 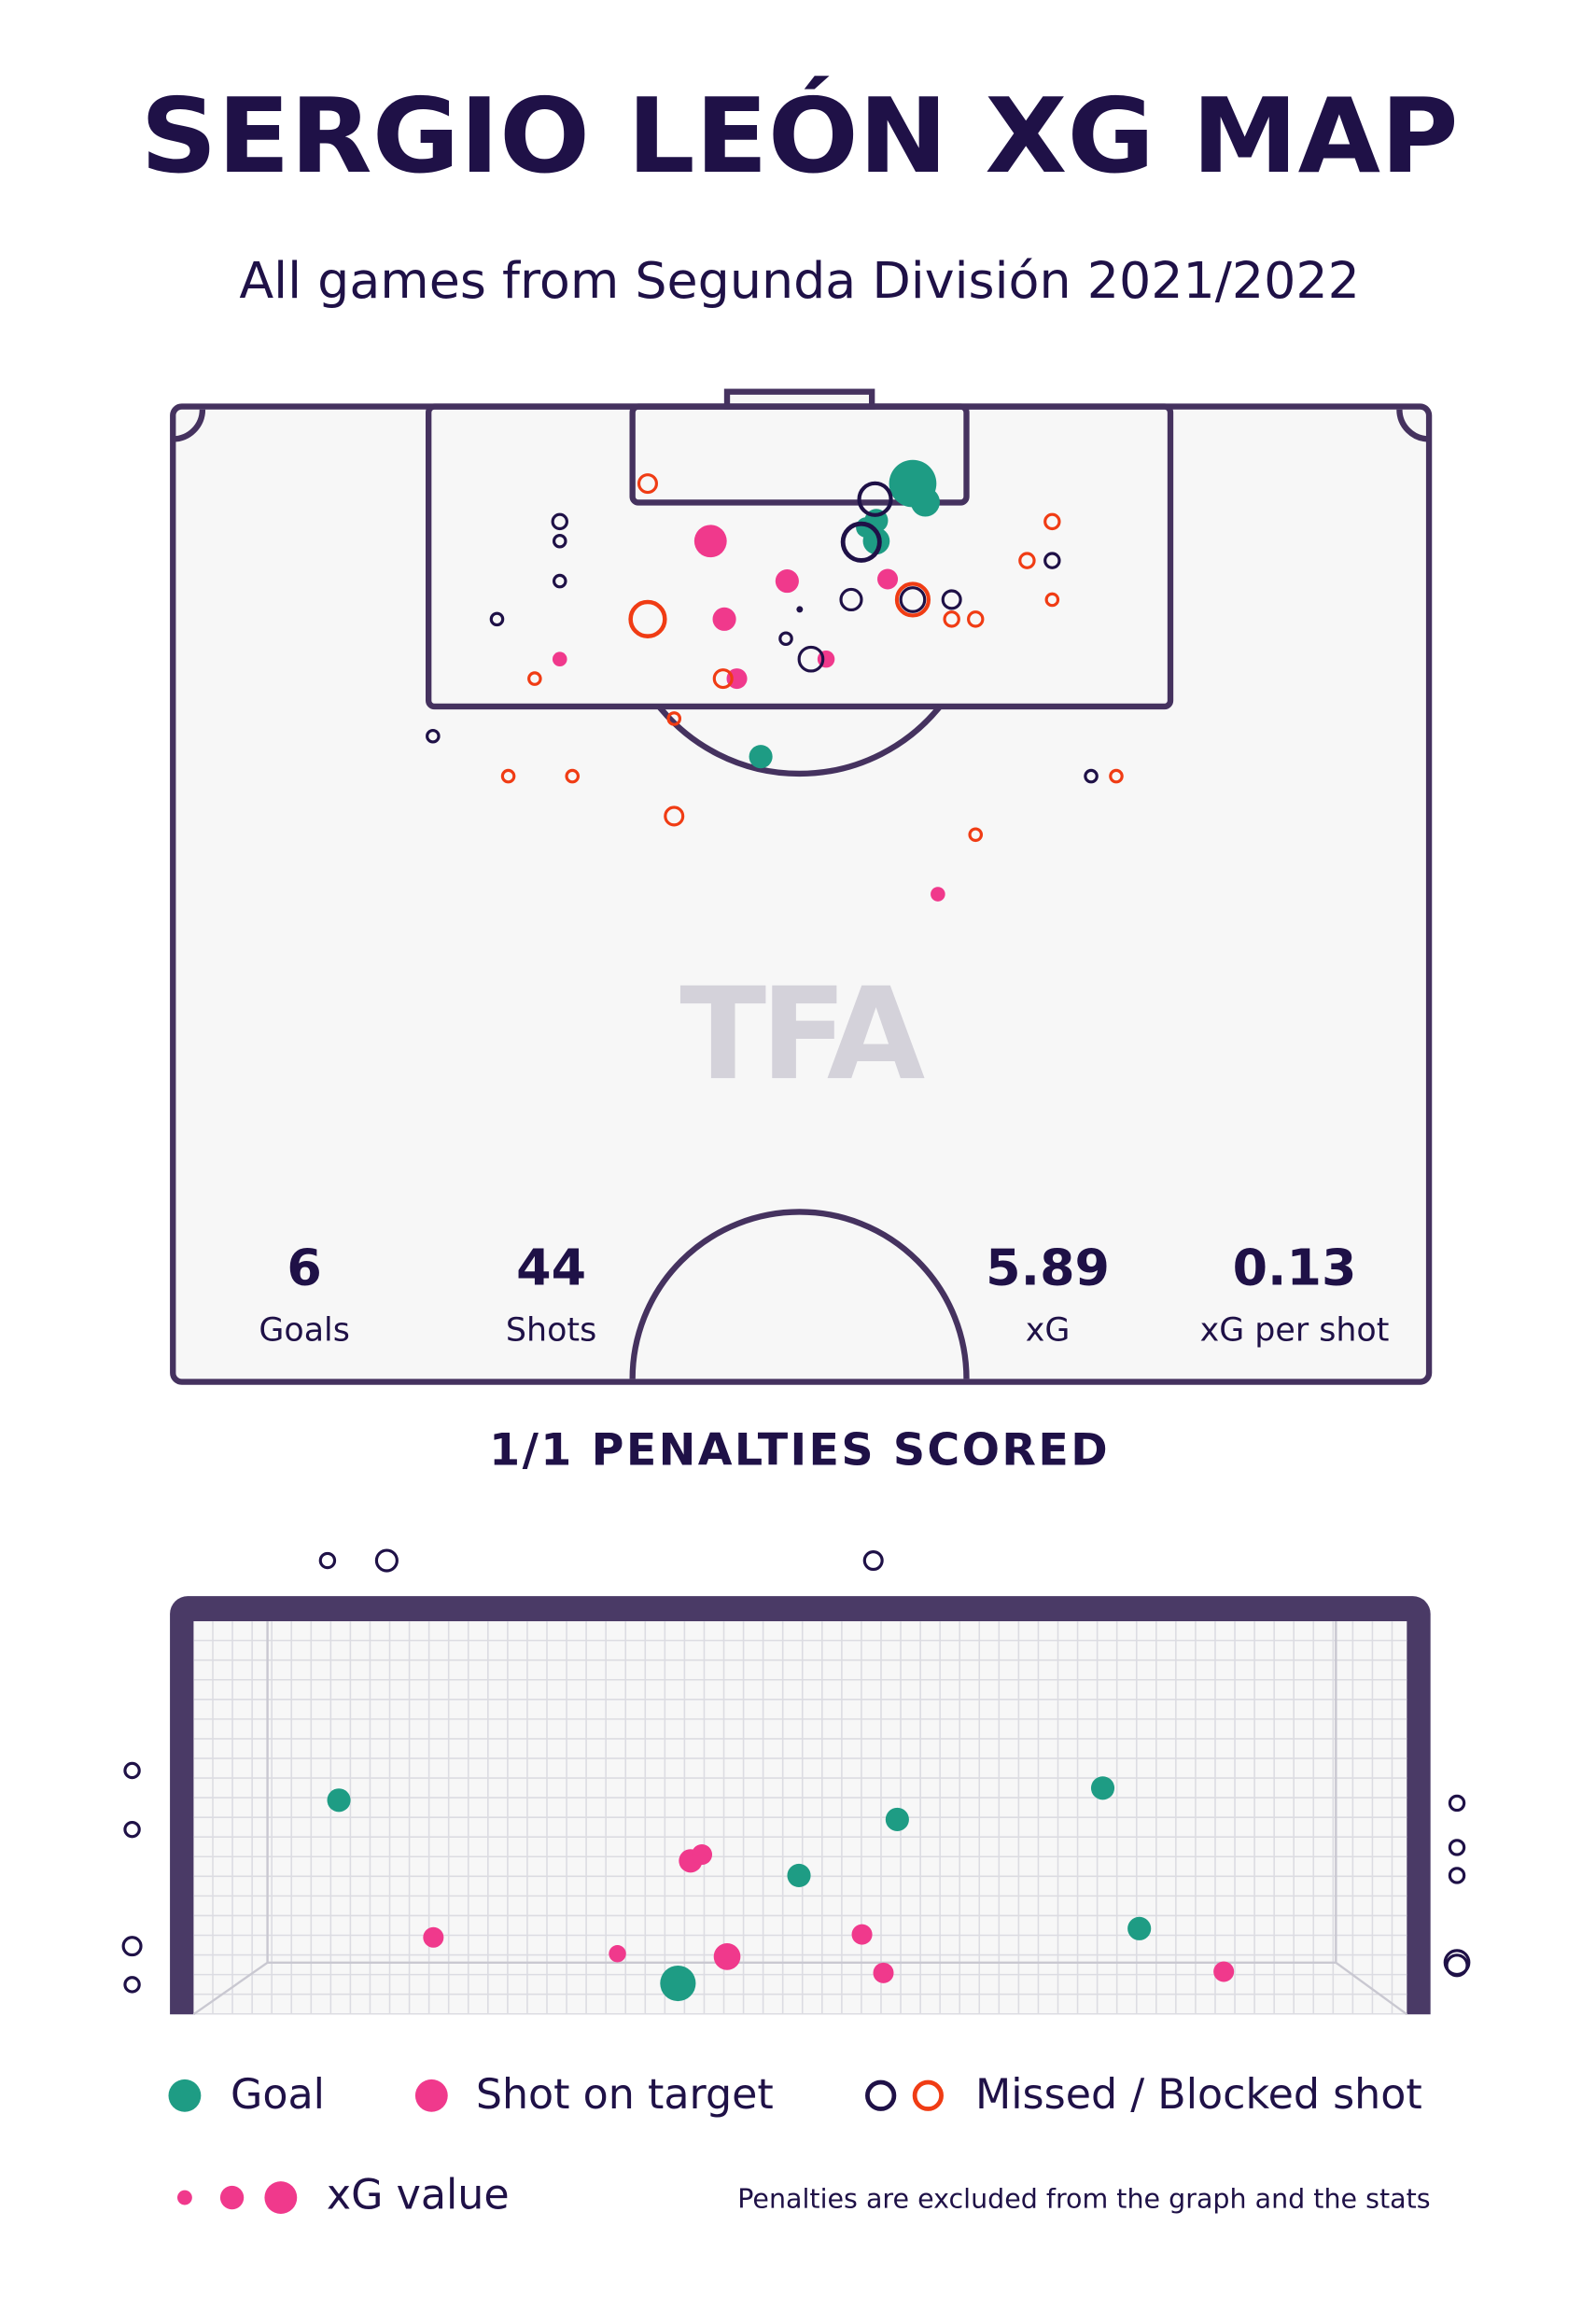 What do you see at coordinates (801, 1792) in the screenshot?
I see `net-back` at bounding box center [801, 1792].